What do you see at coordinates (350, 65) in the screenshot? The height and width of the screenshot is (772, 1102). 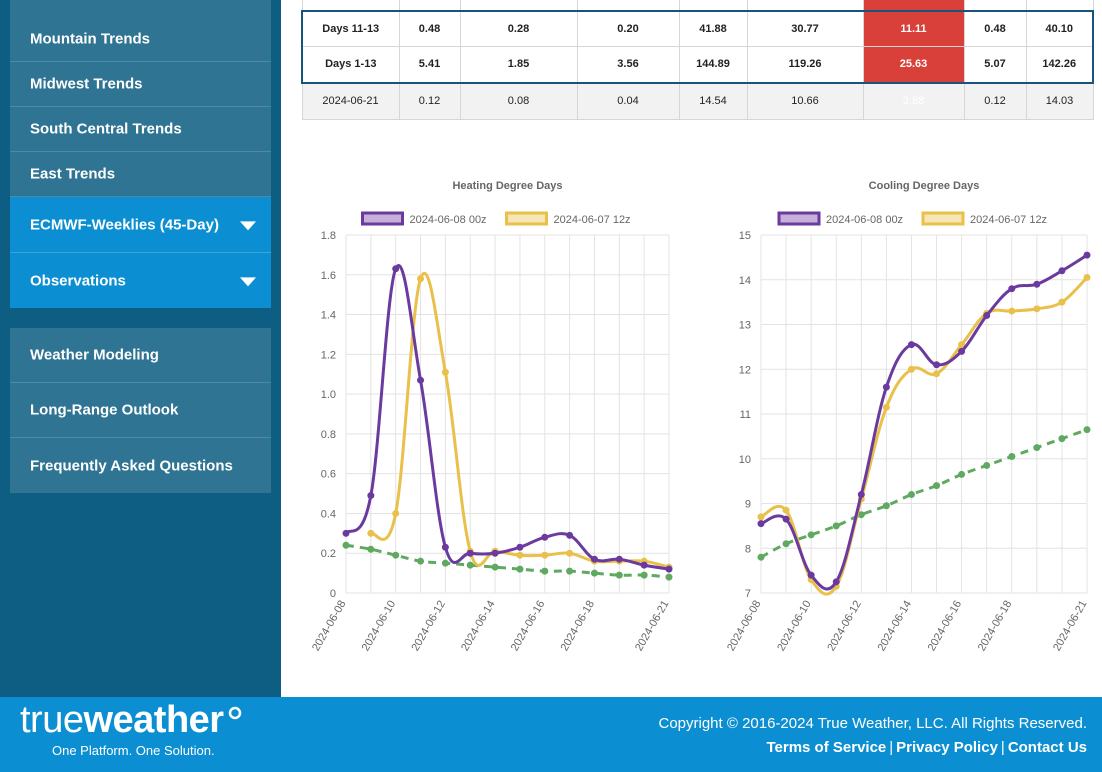 I see `table-row-label: Days 1-13` at bounding box center [350, 65].